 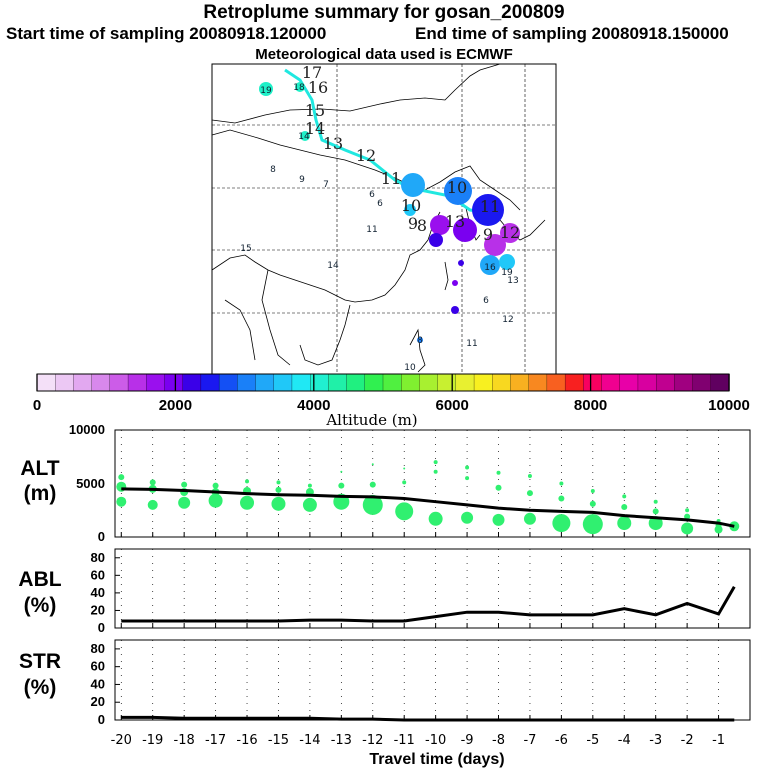 What do you see at coordinates (246, 740) in the screenshot?
I see `x-tick-label: -16` at bounding box center [246, 740].